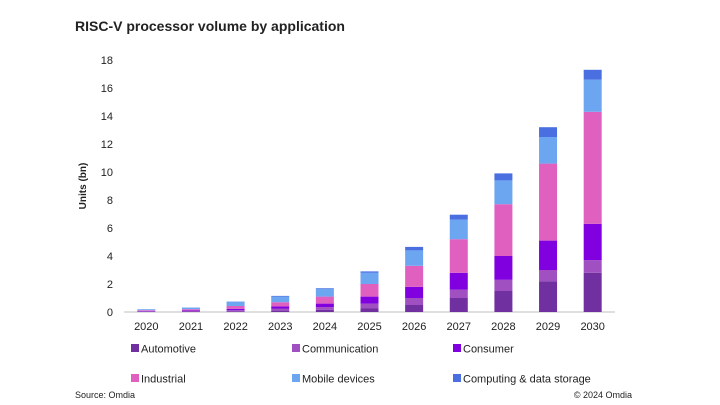  What do you see at coordinates (105, 395) in the screenshot?
I see `source-note: Source: Omdia` at bounding box center [105, 395].